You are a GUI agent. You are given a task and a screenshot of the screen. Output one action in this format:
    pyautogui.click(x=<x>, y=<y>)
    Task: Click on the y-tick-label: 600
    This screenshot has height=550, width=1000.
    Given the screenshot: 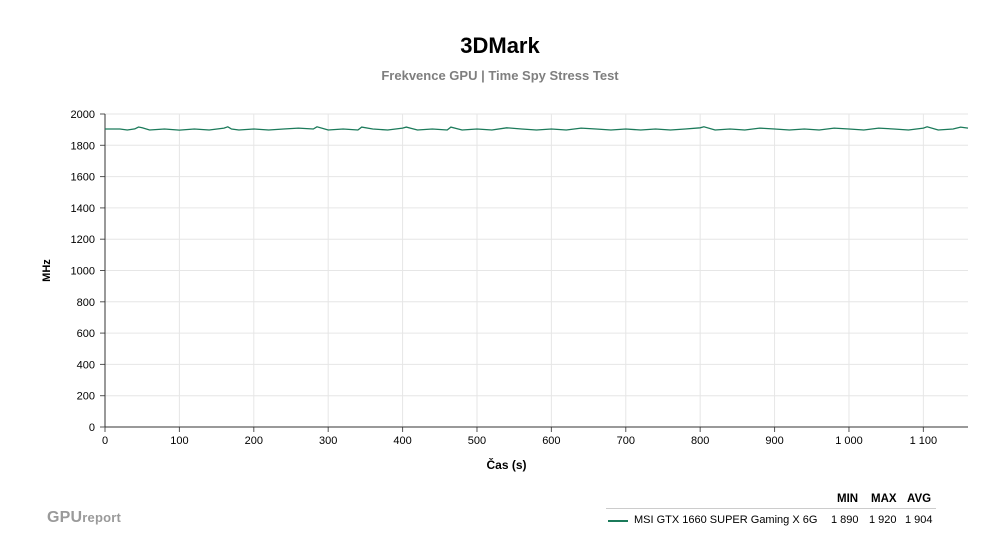 What is the action you would take?
    pyautogui.click(x=86, y=334)
    